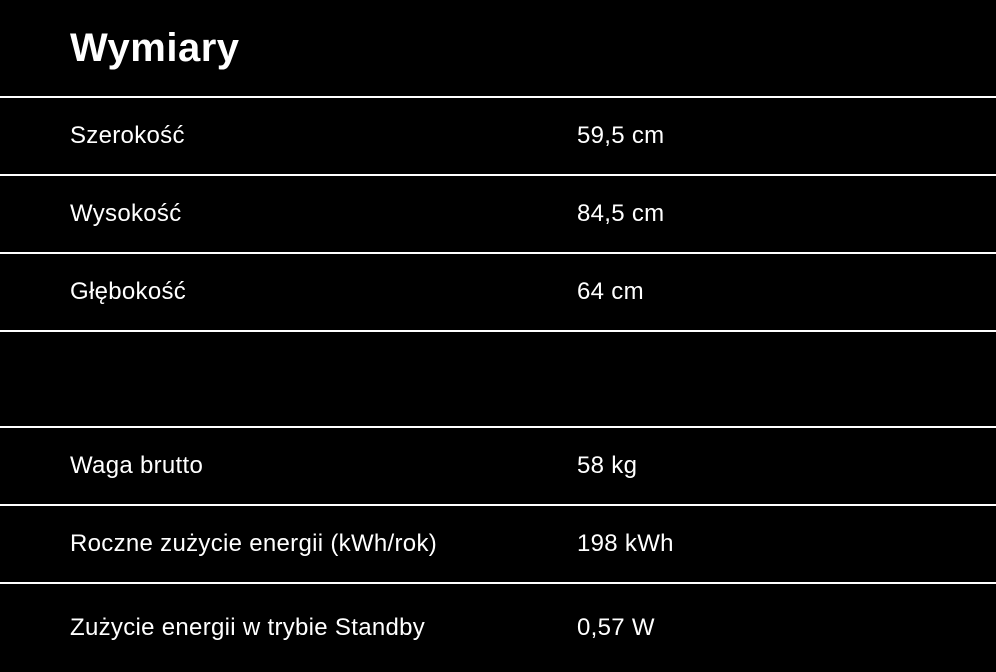 Image resolution: width=996 pixels, height=672 pixels. Describe the element at coordinates (254, 543) in the screenshot. I see `spec-label: Roczne zużycie energii (kWh/rok)` at that location.